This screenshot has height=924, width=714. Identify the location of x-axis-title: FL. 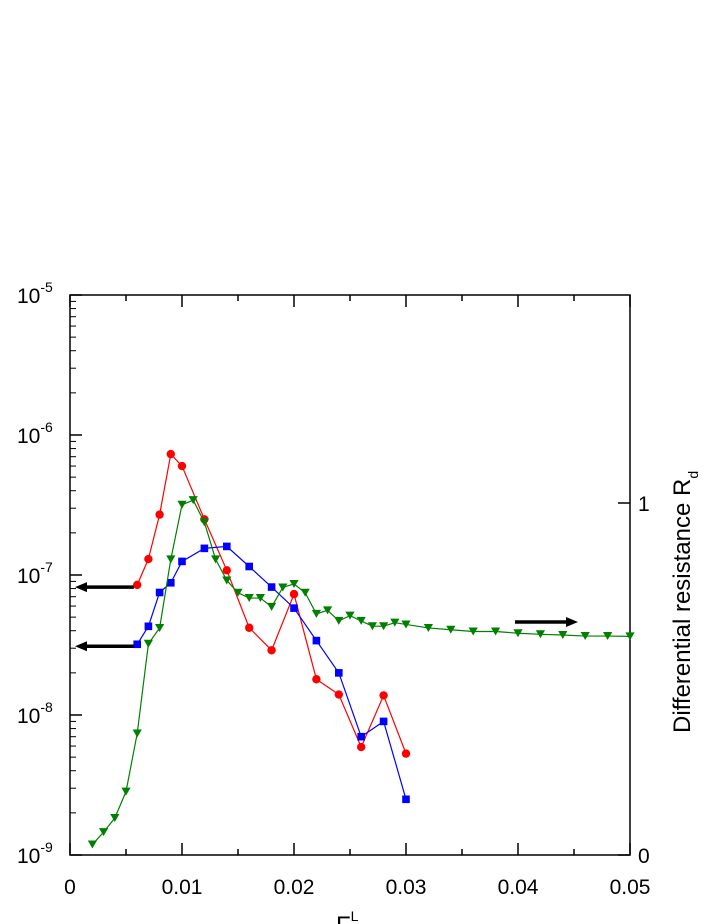
(347, 916).